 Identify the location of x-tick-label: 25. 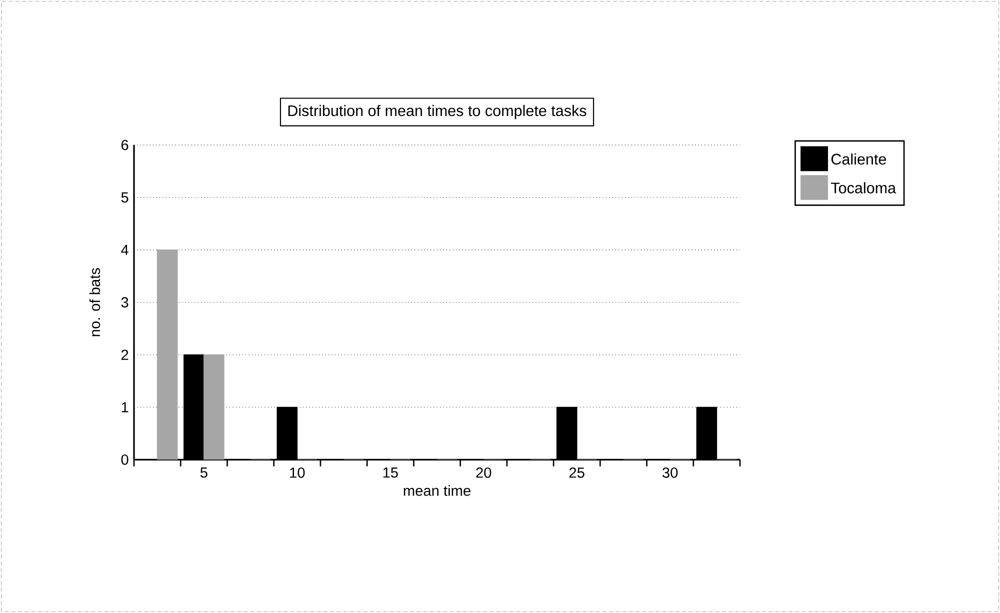
(576, 472).